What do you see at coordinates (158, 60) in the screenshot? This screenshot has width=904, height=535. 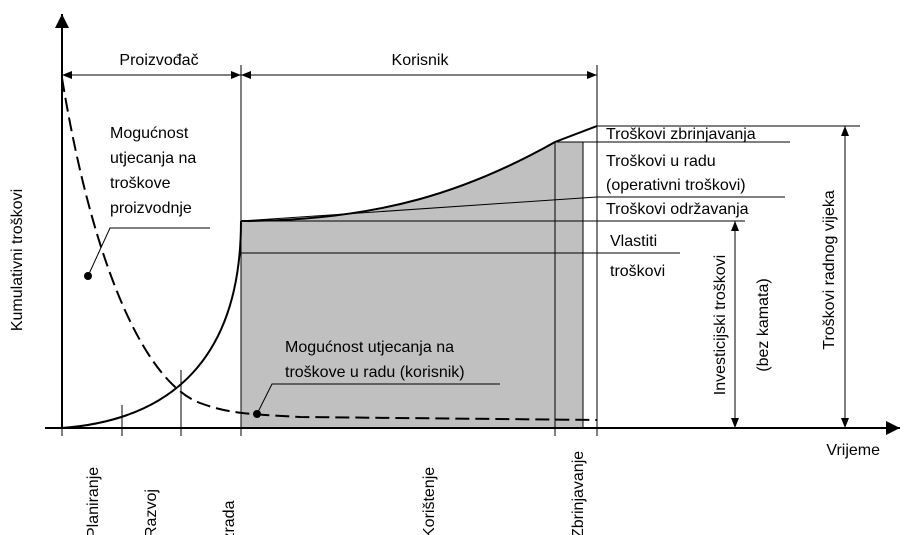 I see `header: Proizvođač` at bounding box center [158, 60].